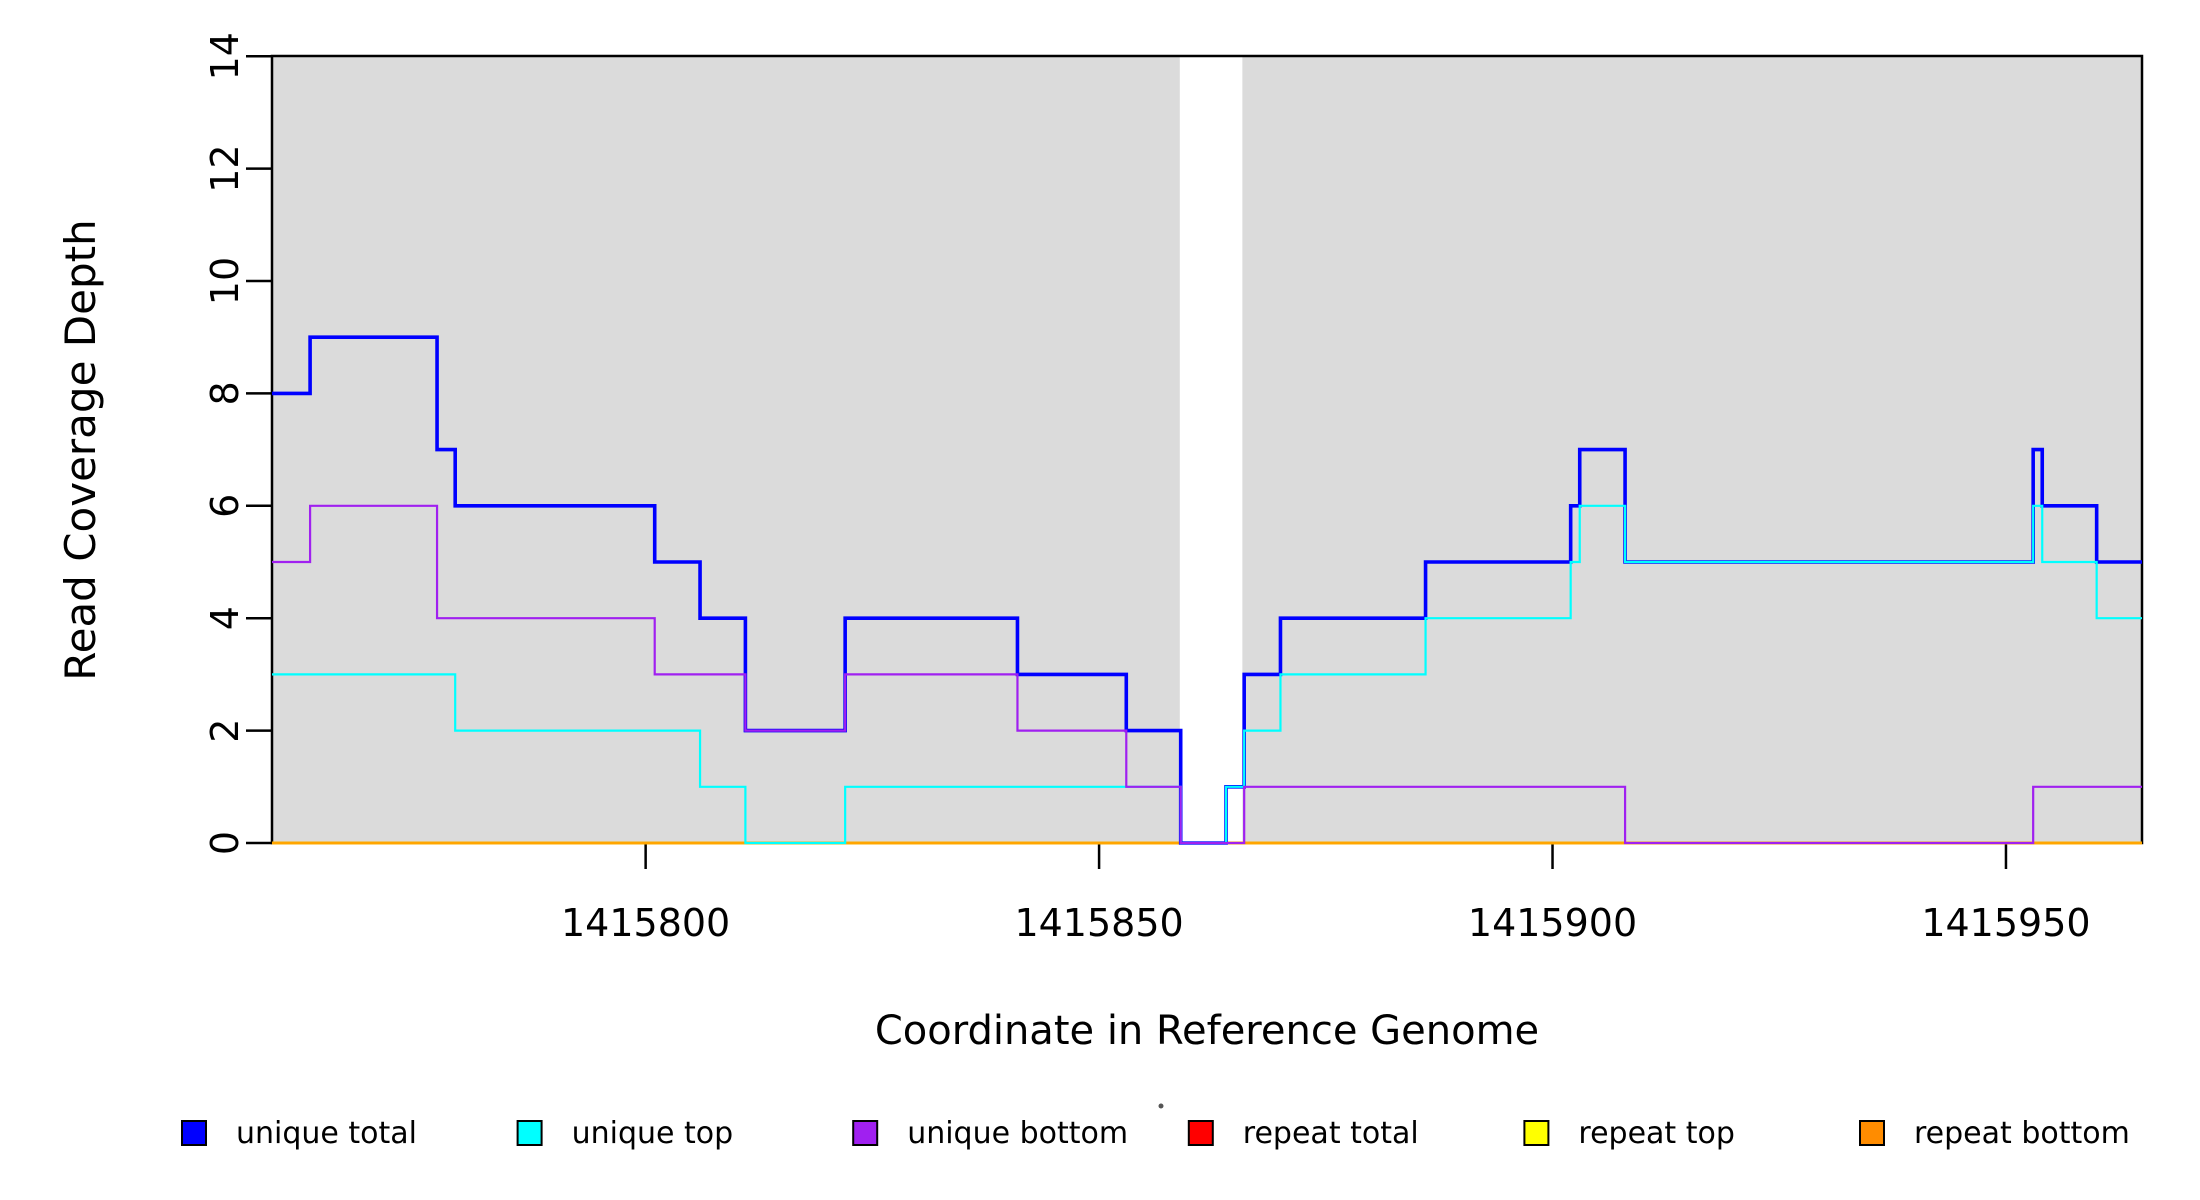  What do you see at coordinates (225, 56) in the screenshot?
I see `y-tick-label: 14` at bounding box center [225, 56].